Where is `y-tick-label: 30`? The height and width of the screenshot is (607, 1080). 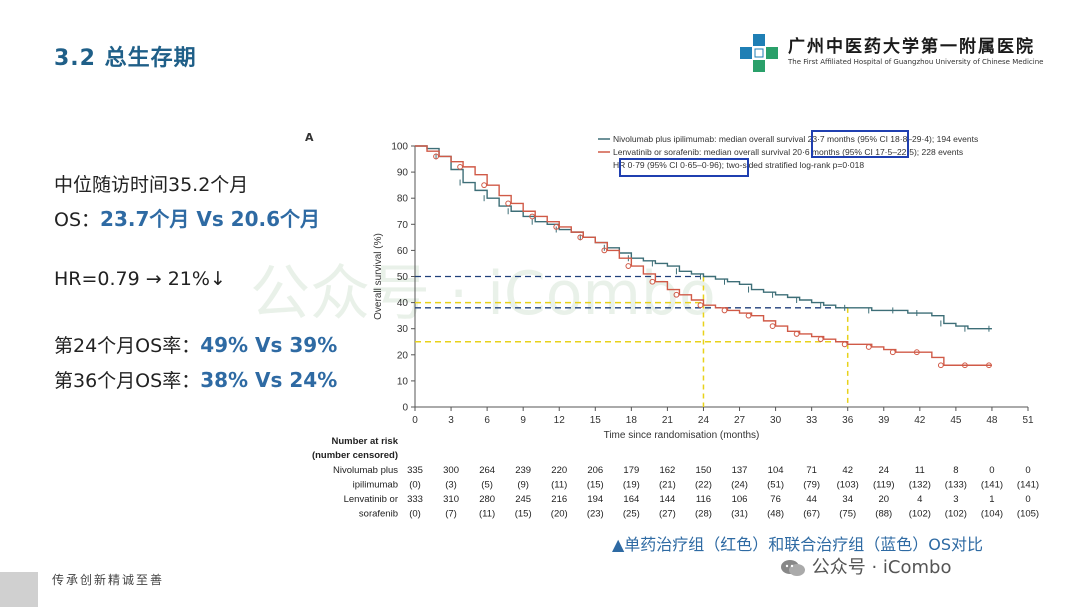 y-tick-label: 30 is located at coordinates (403, 329).